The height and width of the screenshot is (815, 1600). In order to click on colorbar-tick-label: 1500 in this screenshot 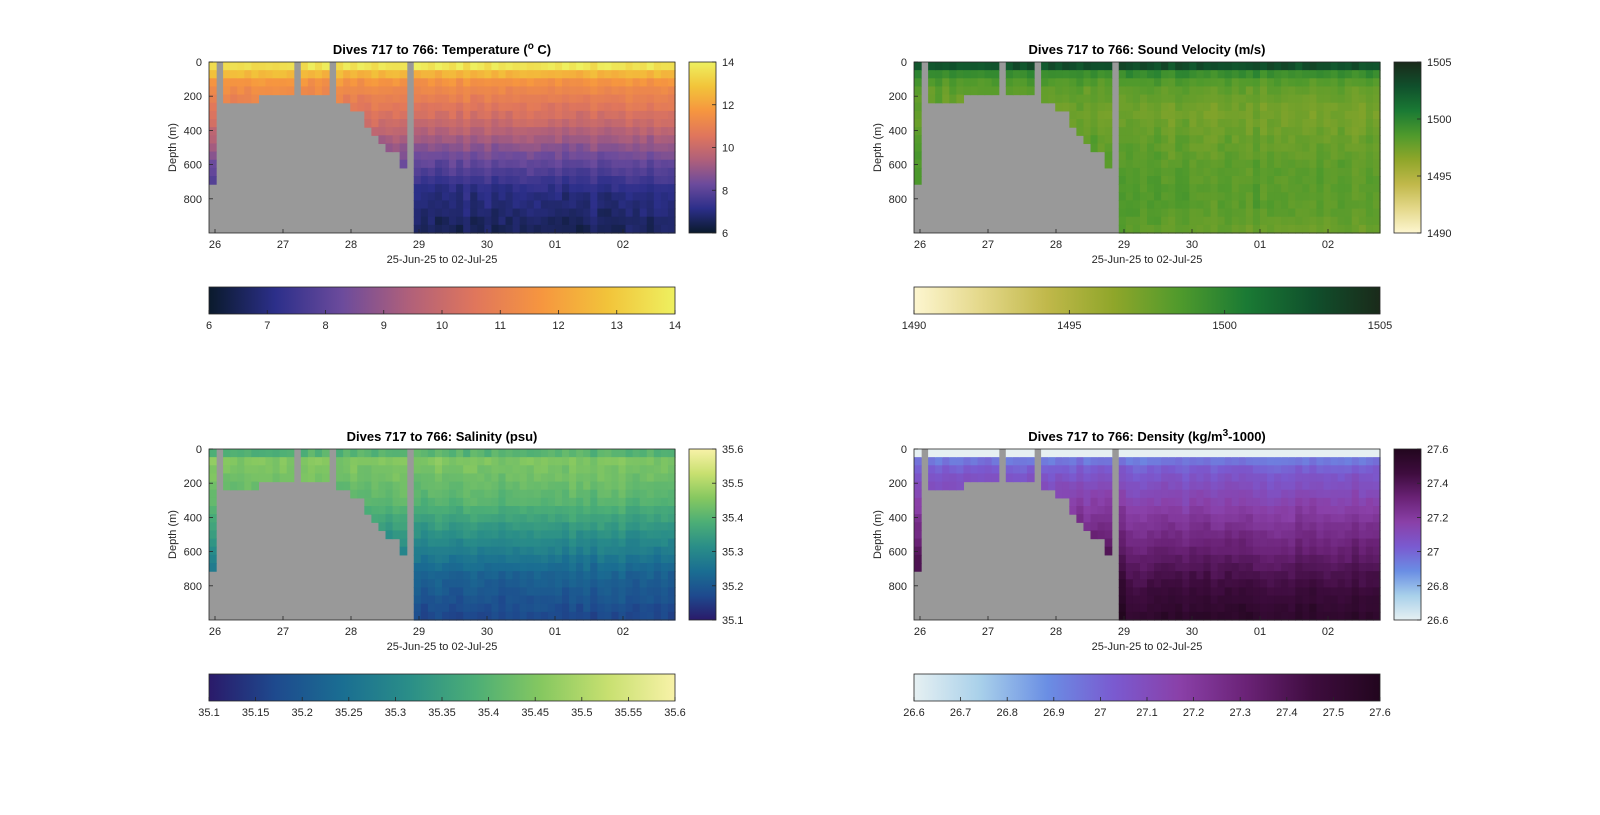, I will do `click(1439, 120)`.